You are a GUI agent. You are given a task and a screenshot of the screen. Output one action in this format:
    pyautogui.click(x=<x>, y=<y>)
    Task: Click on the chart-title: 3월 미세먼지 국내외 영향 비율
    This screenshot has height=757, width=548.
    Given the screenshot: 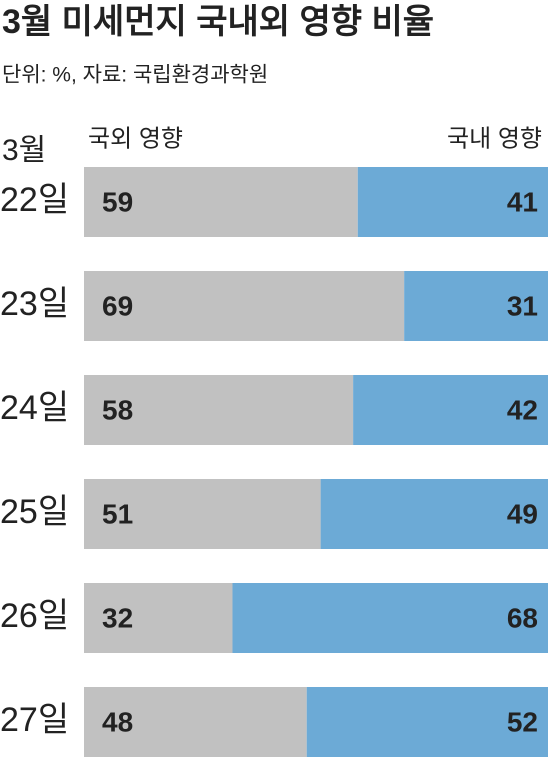 What is the action you would take?
    pyautogui.click(x=218, y=22)
    